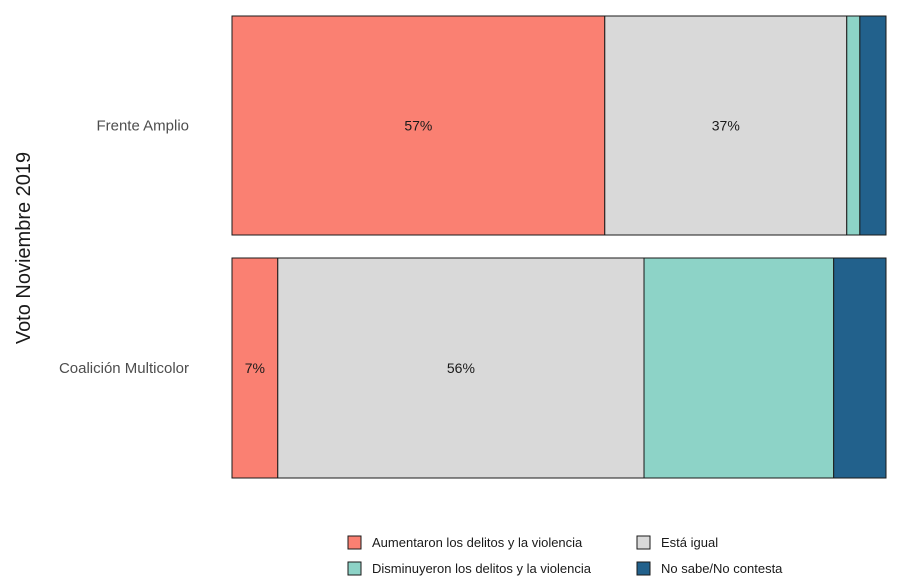  Describe the element at coordinates (689, 542) in the screenshot. I see `legend-label-esta-igual: Está igual` at that location.